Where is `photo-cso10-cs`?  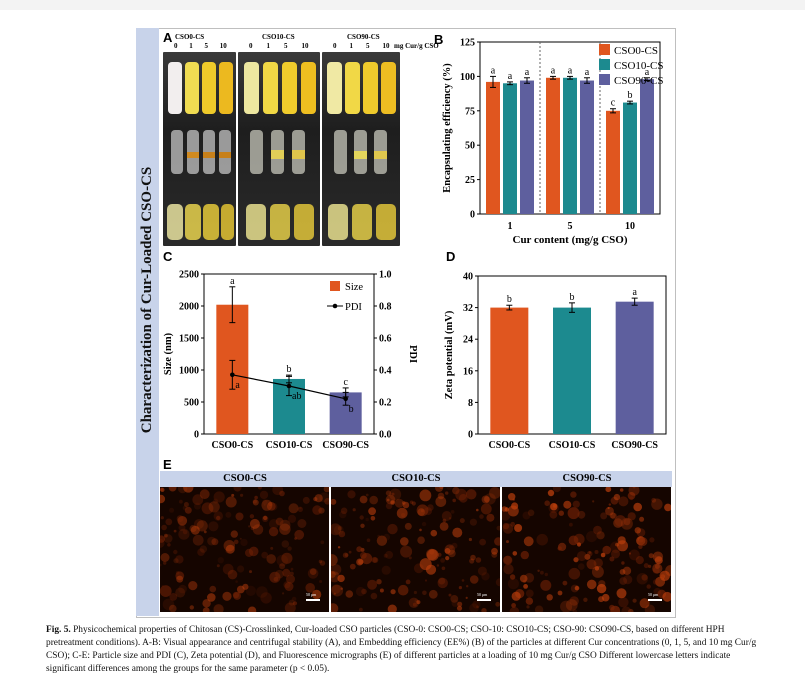
photo-cso10-cs is located at coordinates (279, 149).